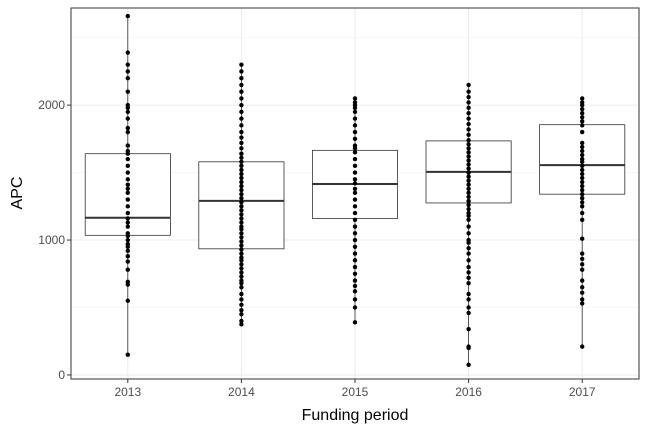 Image resolution: width=648 pixels, height=432 pixels. Describe the element at coordinates (468, 392) in the screenshot. I see `x-tick-label: 2016` at that location.